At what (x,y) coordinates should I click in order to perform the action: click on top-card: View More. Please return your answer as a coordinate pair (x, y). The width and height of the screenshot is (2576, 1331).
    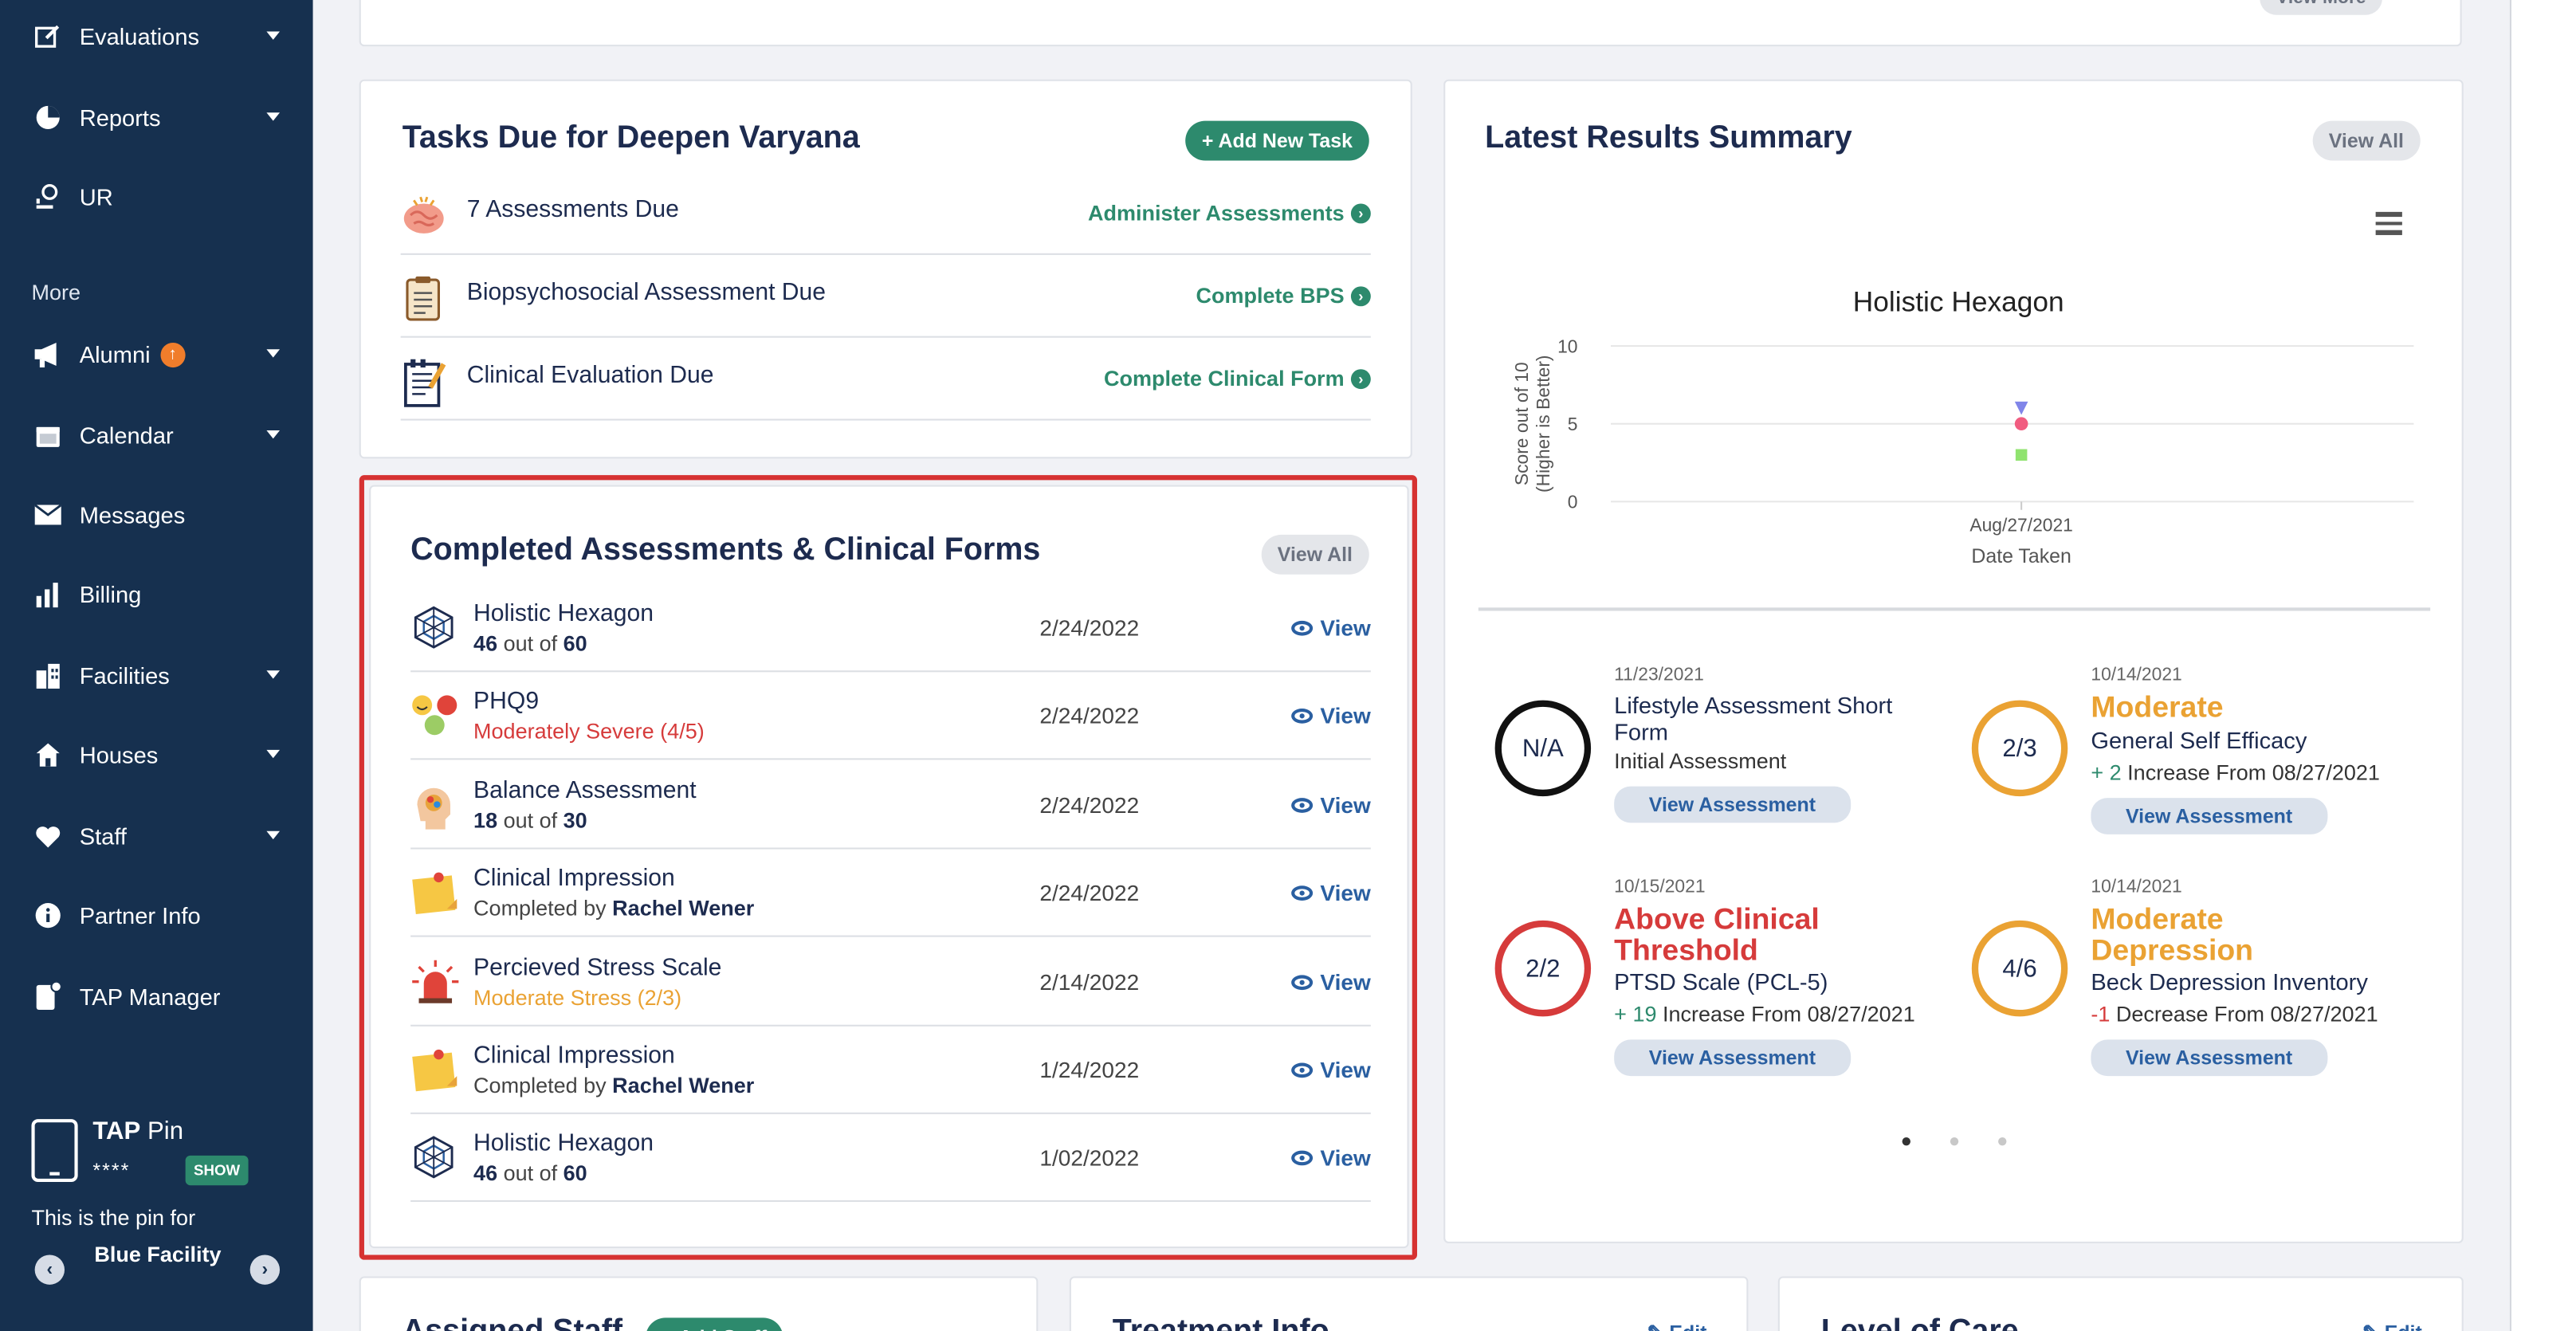
    Looking at the image, I should click on (1410, 23).